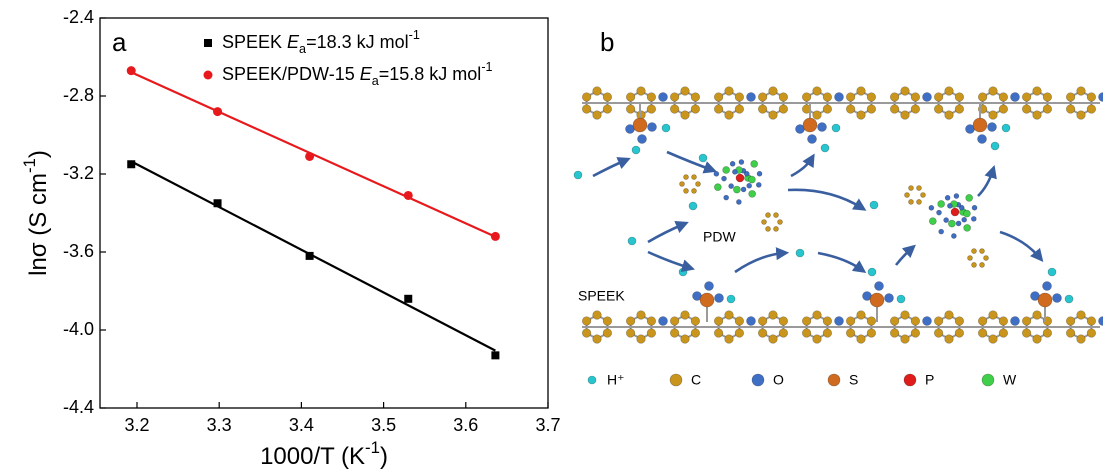 The image size is (1103, 473). Describe the element at coordinates (430, 74) in the screenshot. I see `legend-label-part: =15.8 kJ mol` at that location.